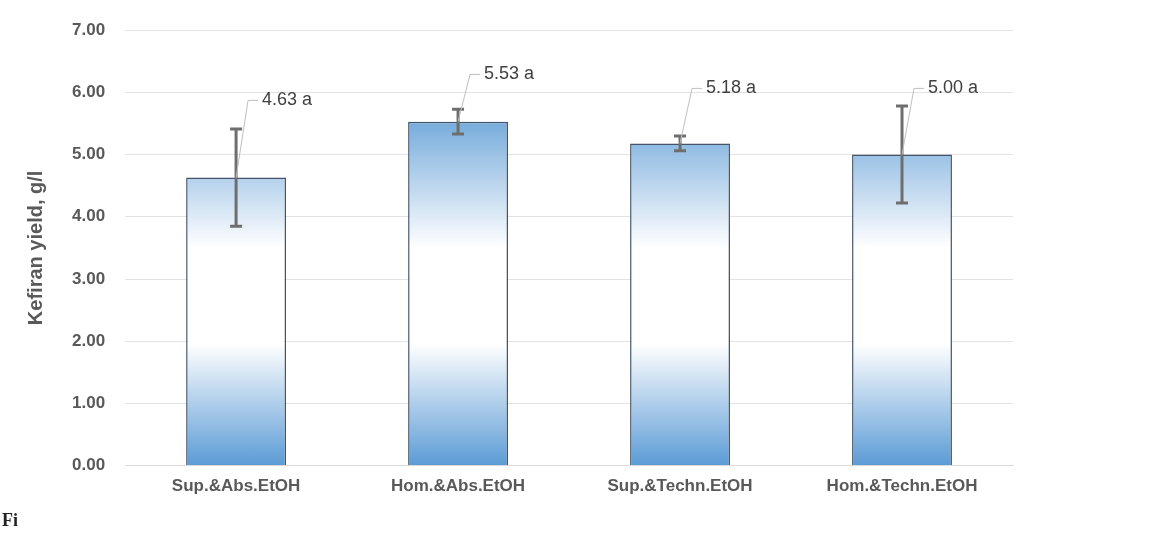 Image resolution: width=1153 pixels, height=534 pixels. I want to click on data-label: 4.63 a, so click(288, 99).